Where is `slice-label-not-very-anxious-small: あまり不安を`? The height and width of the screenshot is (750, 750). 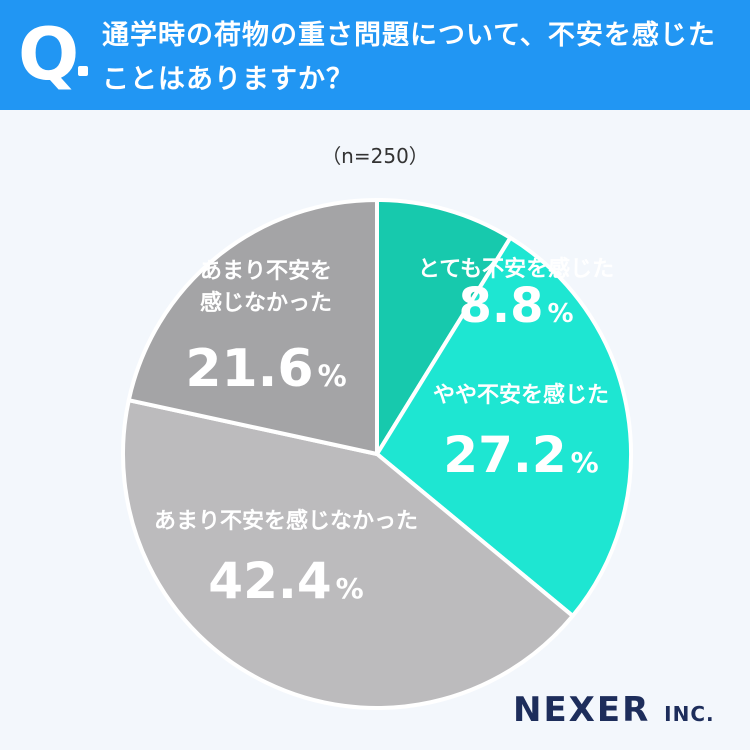 slice-label-not-very-anxious-small: あまり不安を is located at coordinates (266, 271).